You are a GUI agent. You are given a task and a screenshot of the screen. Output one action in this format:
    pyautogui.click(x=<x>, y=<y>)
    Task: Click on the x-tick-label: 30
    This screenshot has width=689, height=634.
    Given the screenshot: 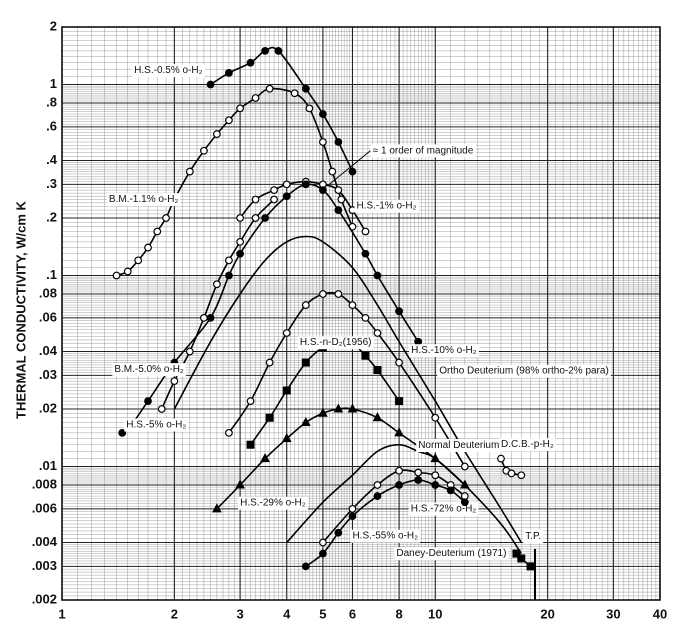 What is the action you would take?
    pyautogui.click(x=613, y=613)
    